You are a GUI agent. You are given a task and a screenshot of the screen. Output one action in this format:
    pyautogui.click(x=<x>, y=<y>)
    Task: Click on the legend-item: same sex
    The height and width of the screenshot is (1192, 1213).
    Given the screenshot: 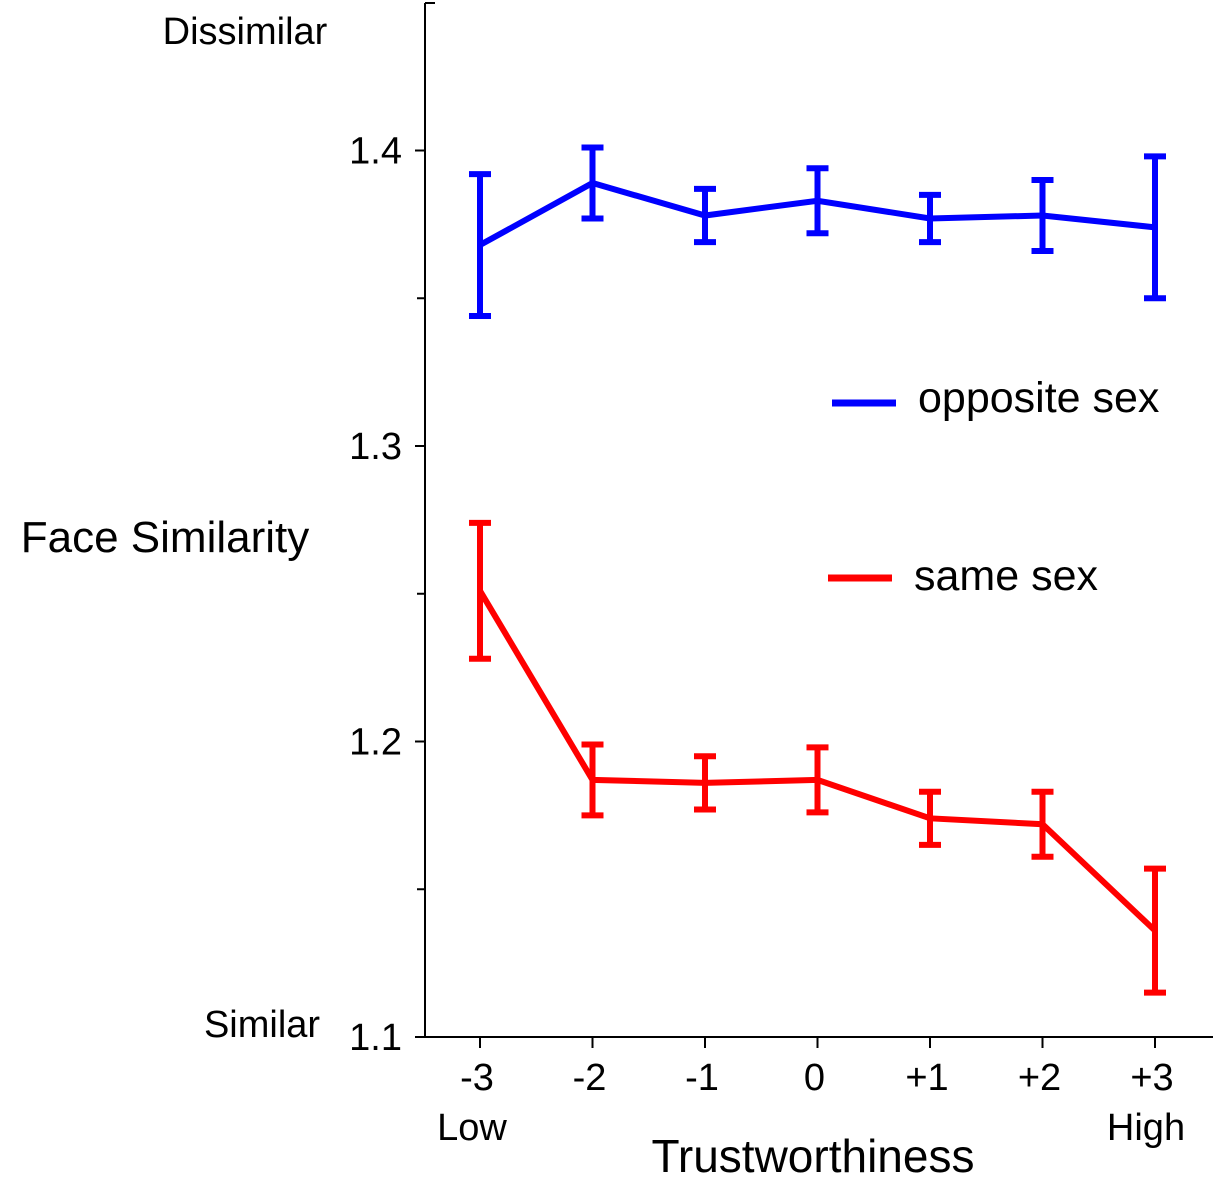 What is the action you would take?
    pyautogui.click(x=963, y=576)
    